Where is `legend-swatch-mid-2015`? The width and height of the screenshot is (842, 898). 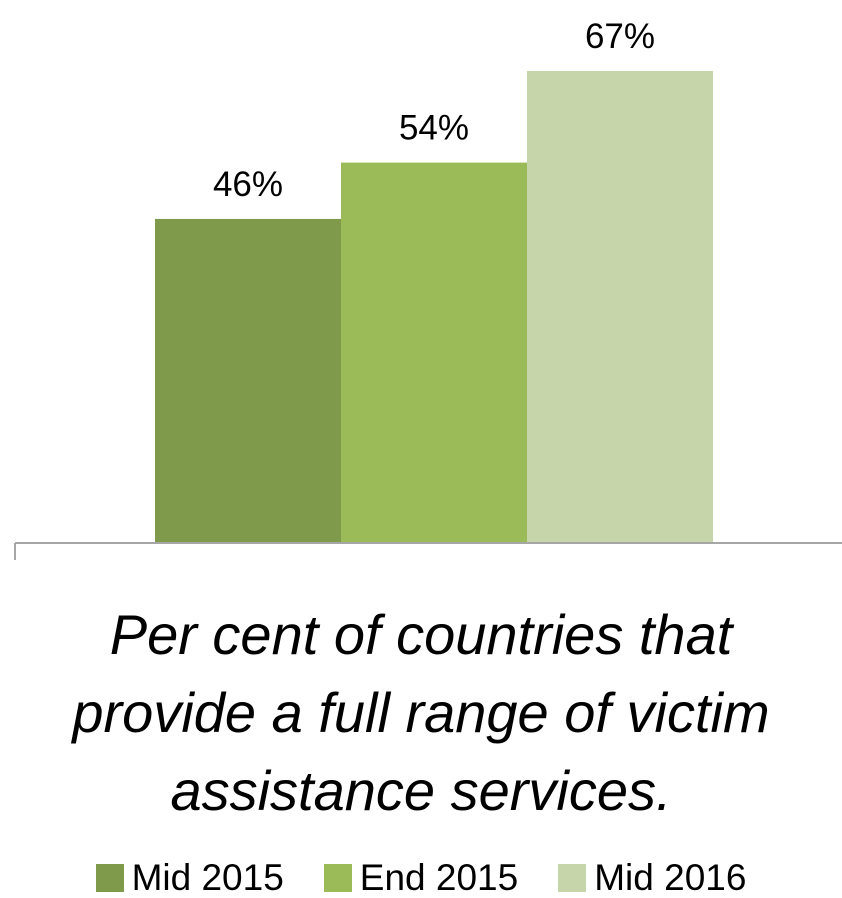 legend-swatch-mid-2015 is located at coordinates (109, 878).